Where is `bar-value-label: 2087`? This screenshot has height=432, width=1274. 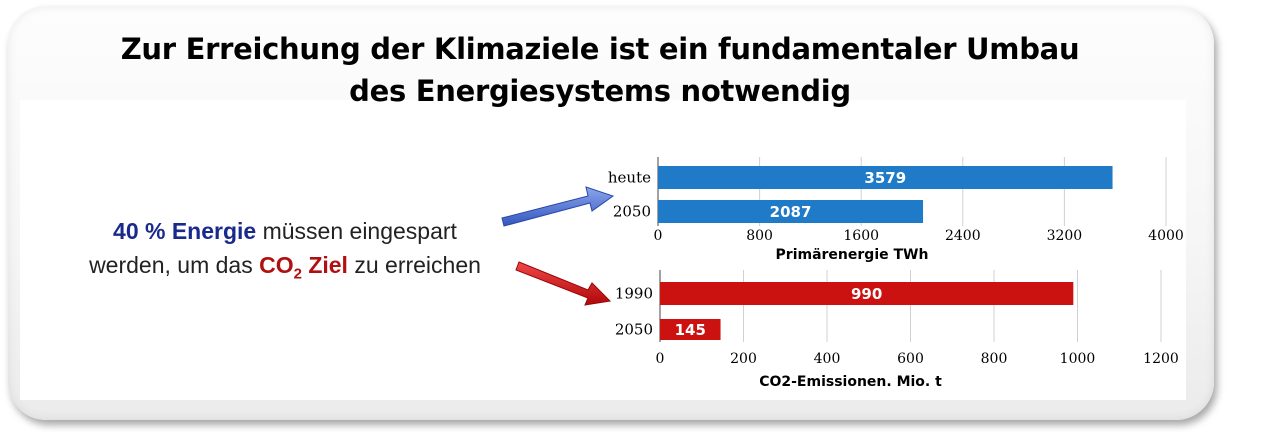 bar-value-label: 2087 is located at coordinates (791, 212).